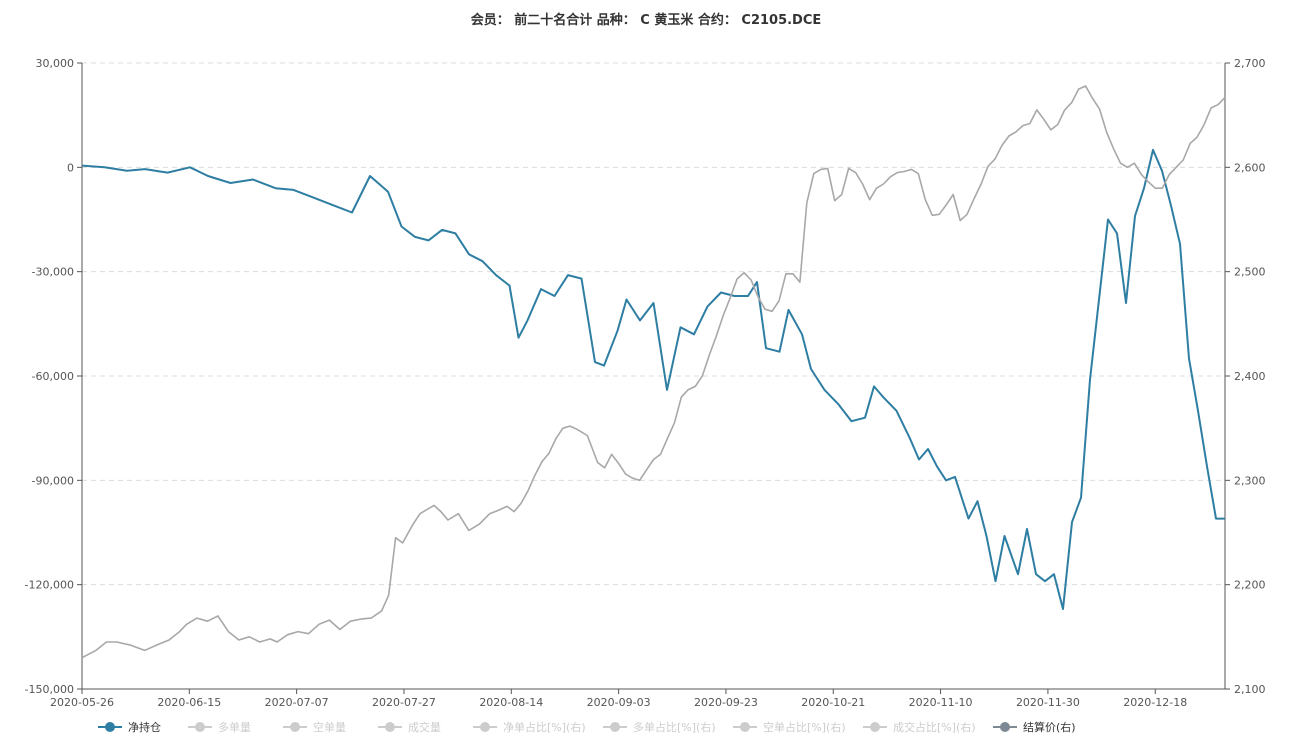 The height and width of the screenshot is (742, 1293). What do you see at coordinates (1250, 167) in the screenshot?
I see `y-right-tick-label: 2,600` at bounding box center [1250, 167].